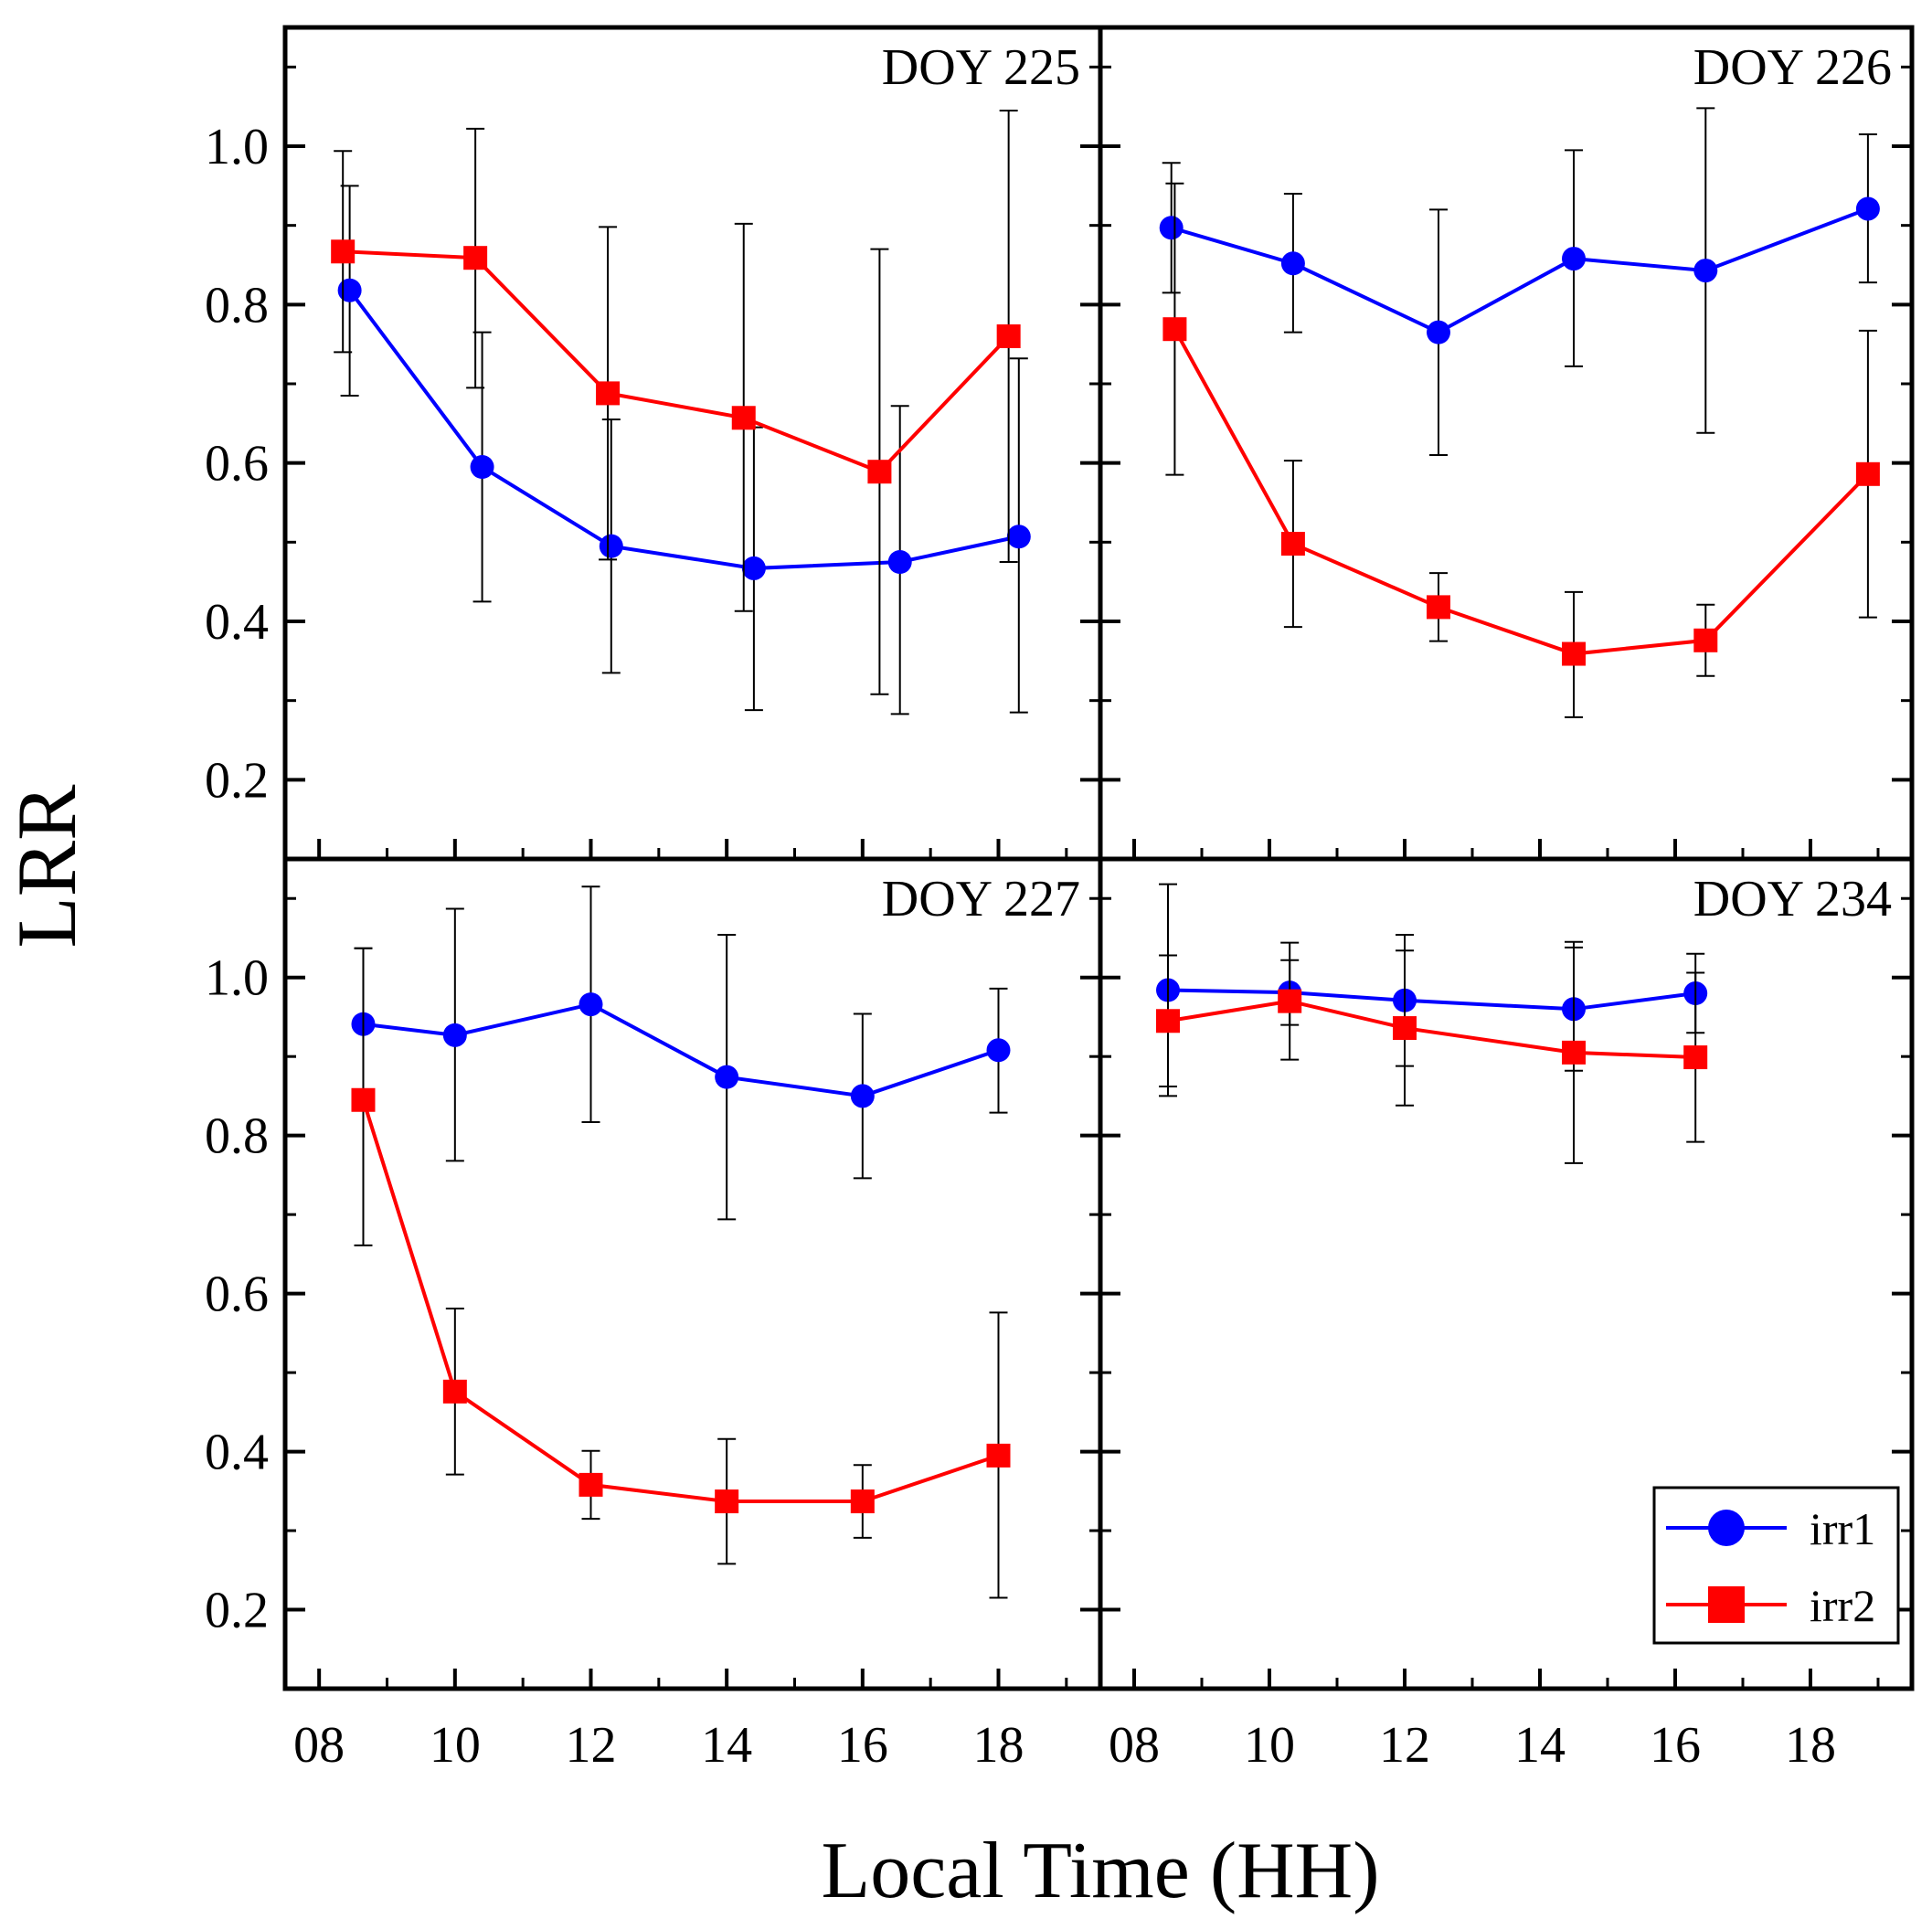 The width and height of the screenshot is (1932, 1929). Describe the element at coordinates (1726, 1528) in the screenshot. I see `legend-marker-irr1` at that location.